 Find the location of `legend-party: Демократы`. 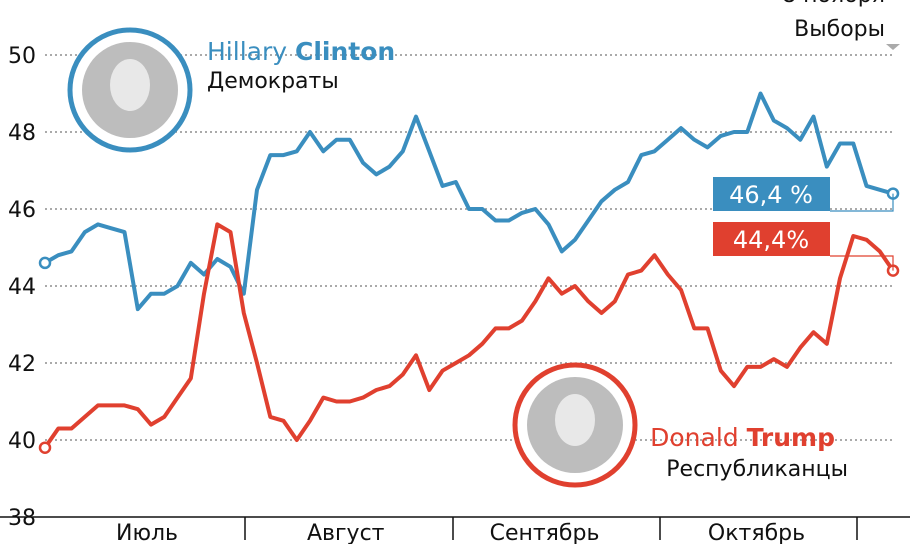

legend-party: Демократы is located at coordinates (273, 81).